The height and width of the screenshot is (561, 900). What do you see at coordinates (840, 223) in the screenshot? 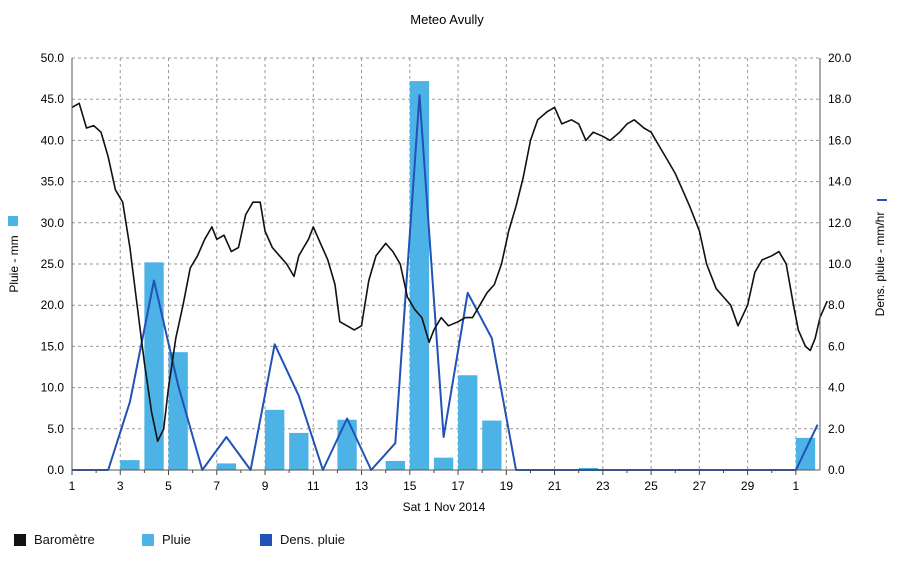
I see `y-right-tick-label: 12.0` at bounding box center [840, 223].